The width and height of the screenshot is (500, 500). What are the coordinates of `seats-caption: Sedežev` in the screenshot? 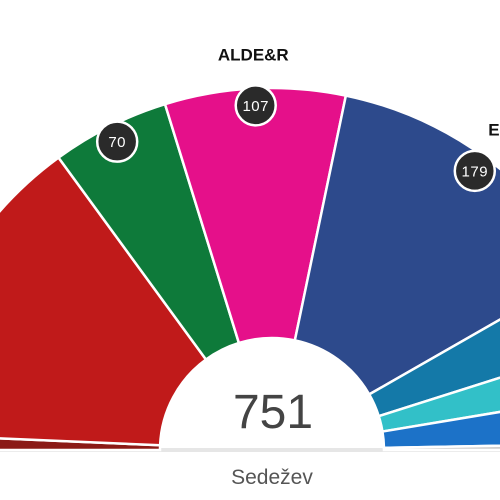 It's located at (272, 477).